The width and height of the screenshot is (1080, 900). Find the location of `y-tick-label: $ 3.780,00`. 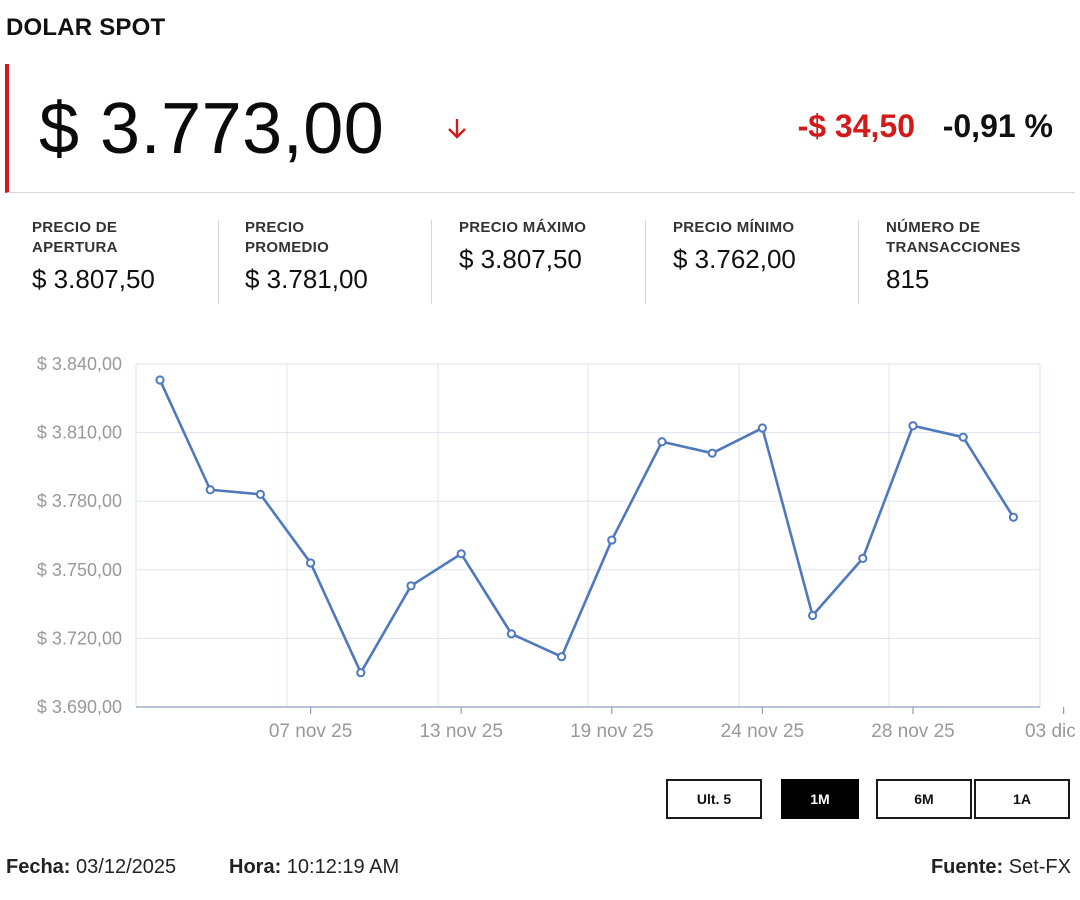

y-tick-label: $ 3.780,00 is located at coordinates (79, 501).